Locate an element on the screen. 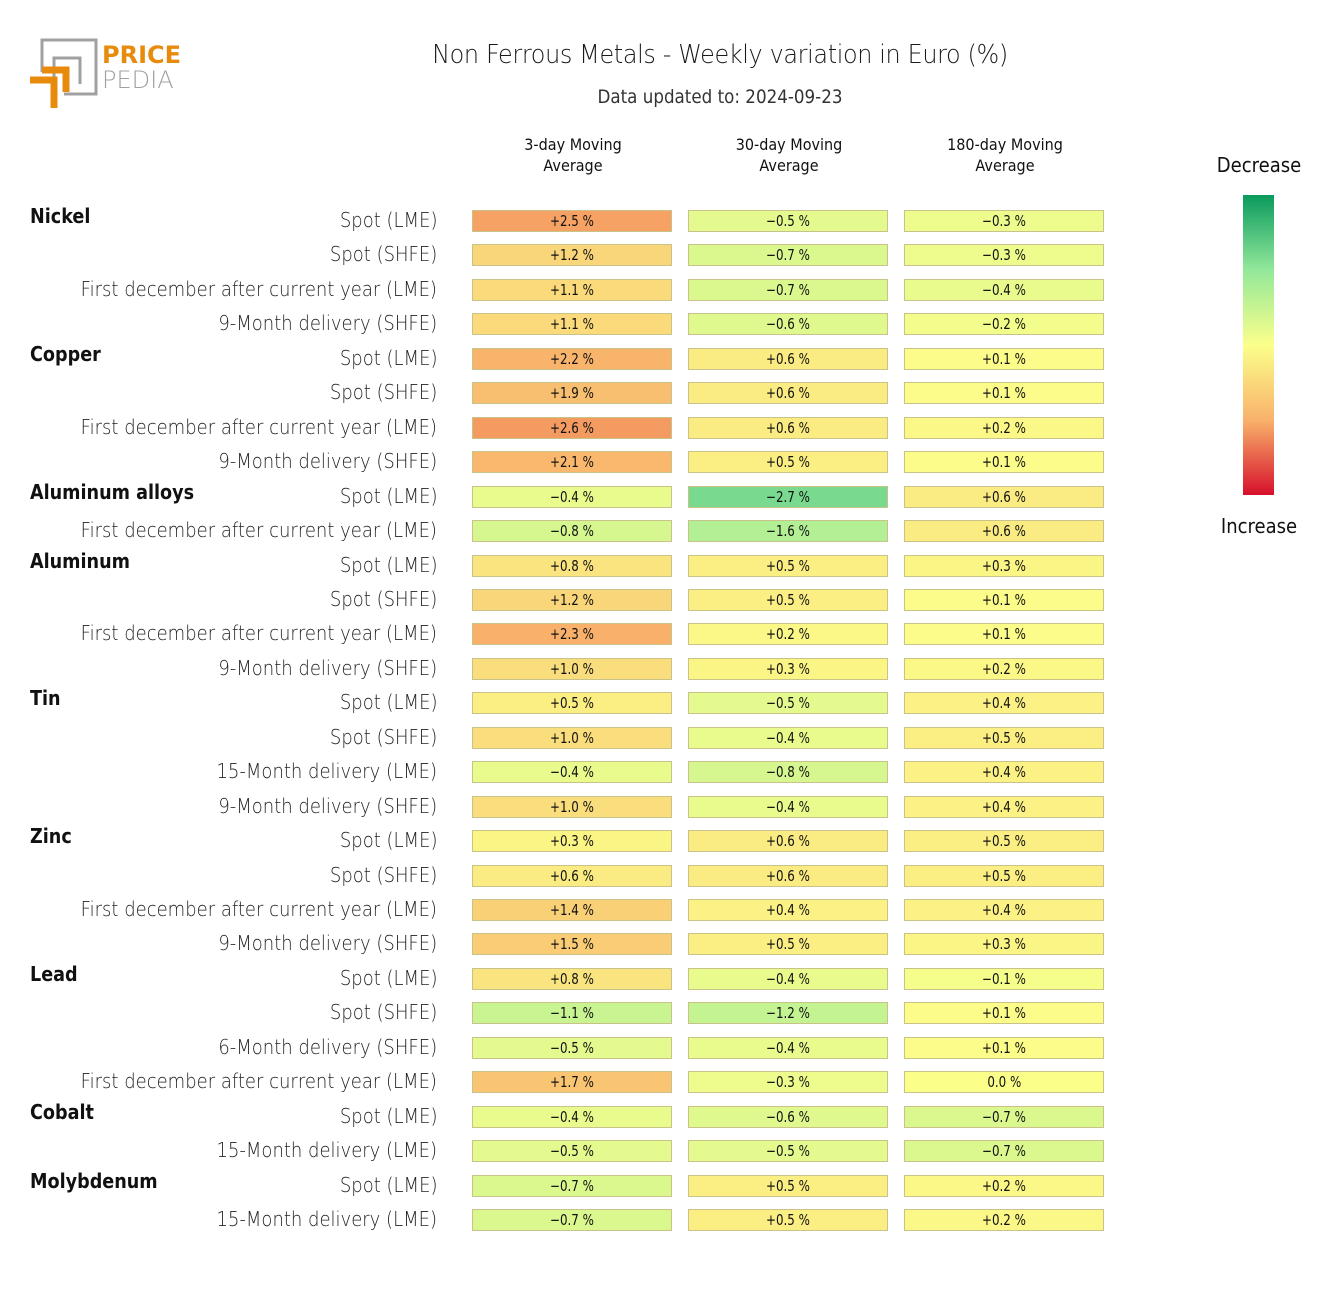 Image resolution: width=1320 pixels, height=1305 pixels. cell-value-label: −0.2 % is located at coordinates (1004, 324).